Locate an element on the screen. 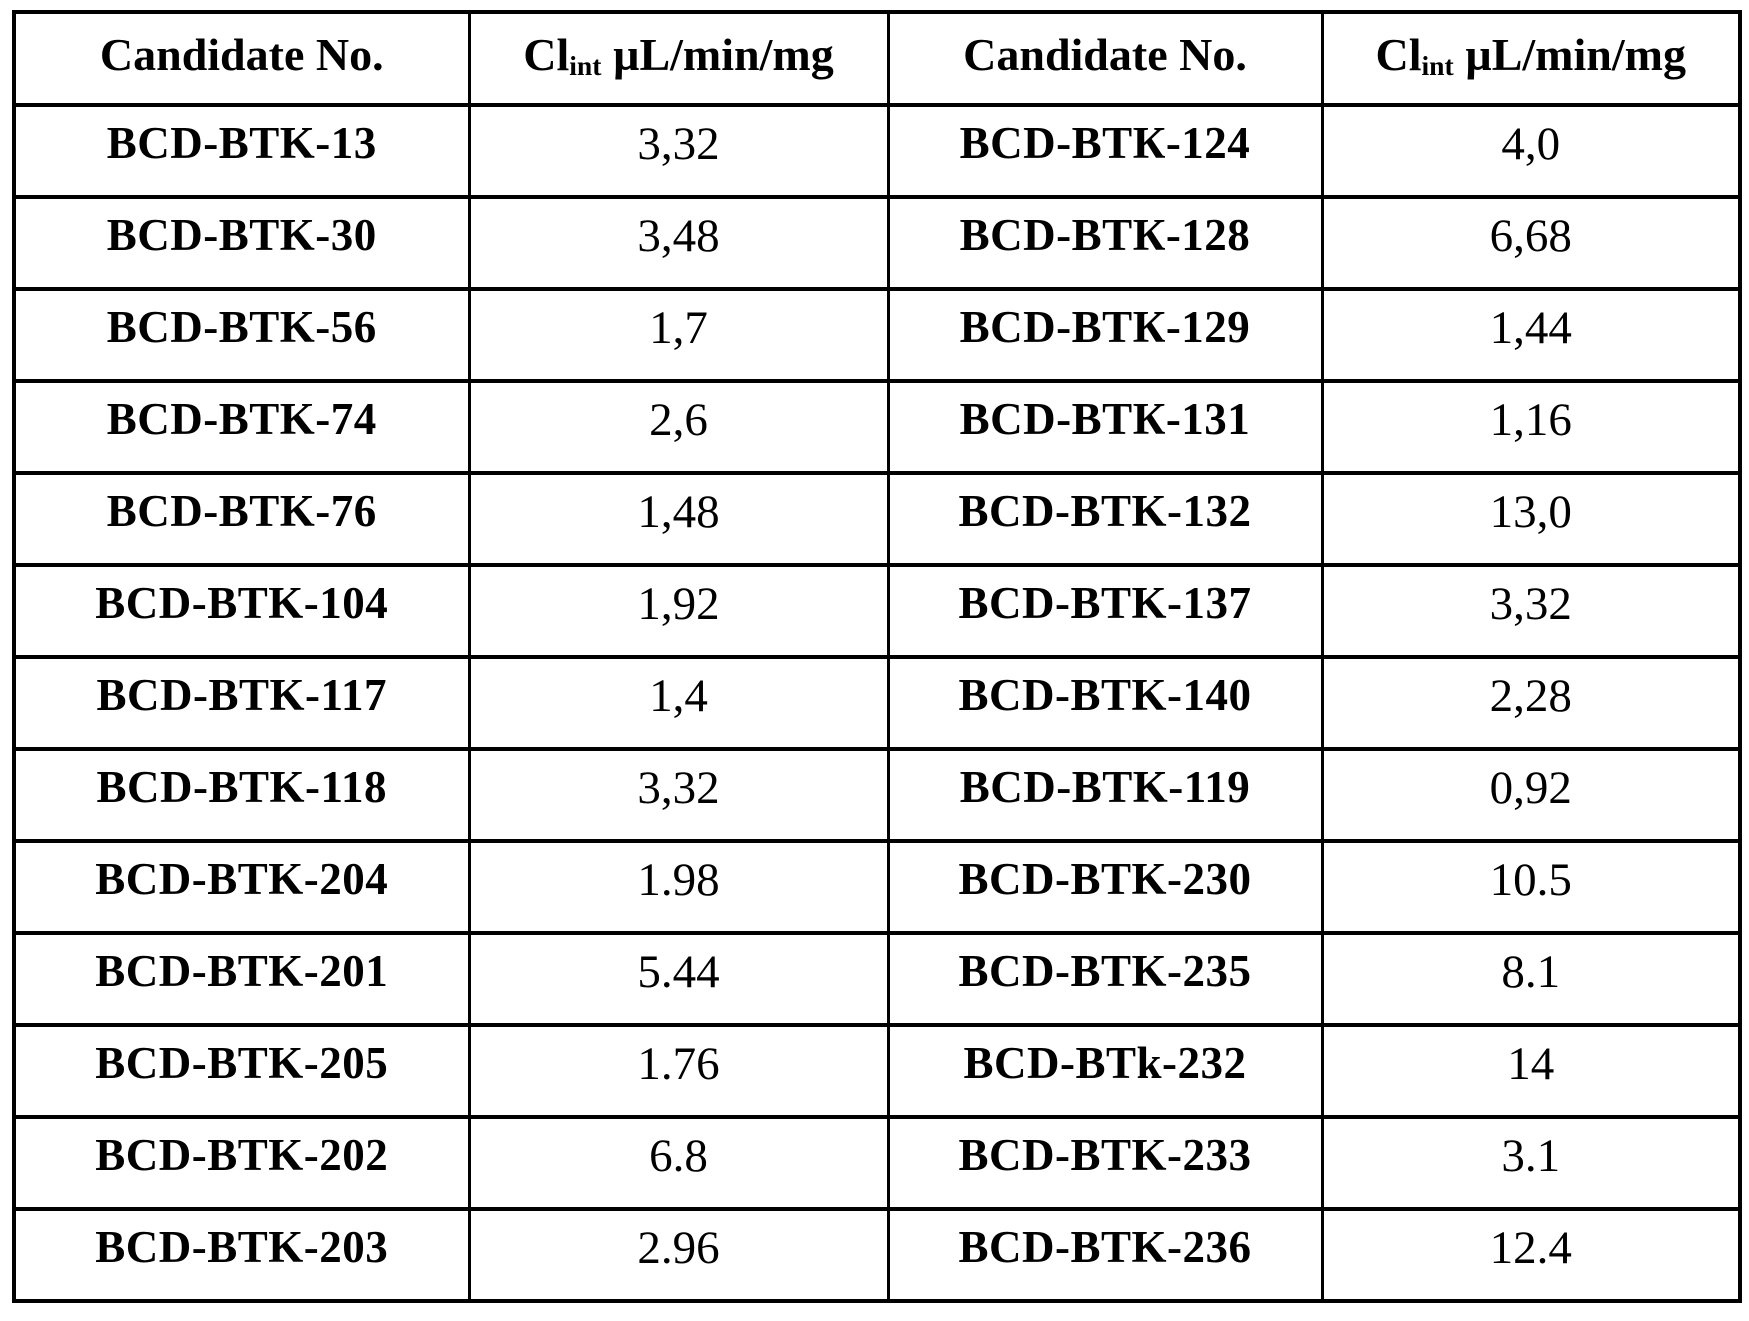 Image resolution: width=1749 pixels, height=1321 pixels. table-row: BCD-BTK-76 1,48 BCD-BTK-132 13,0 is located at coordinates (877, 519).